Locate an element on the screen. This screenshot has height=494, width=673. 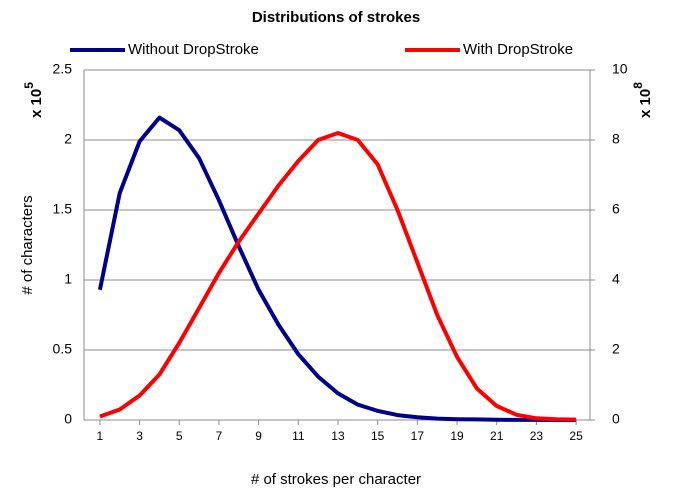
y-tick-label: 0.5 is located at coordinates (63, 349).